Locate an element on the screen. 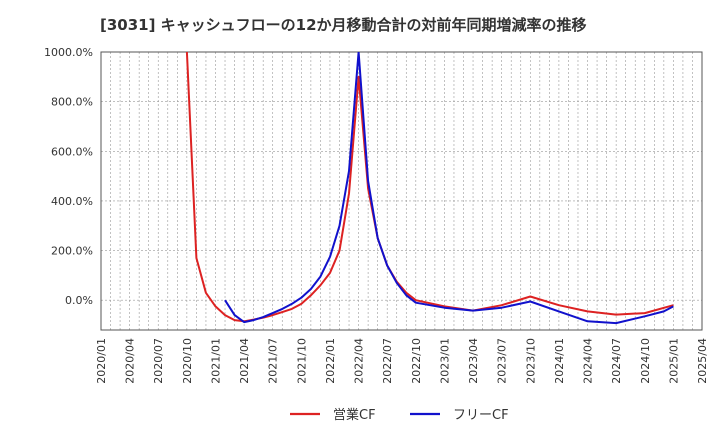  x-tick-label: 2023/10 is located at coordinates (530, 361).